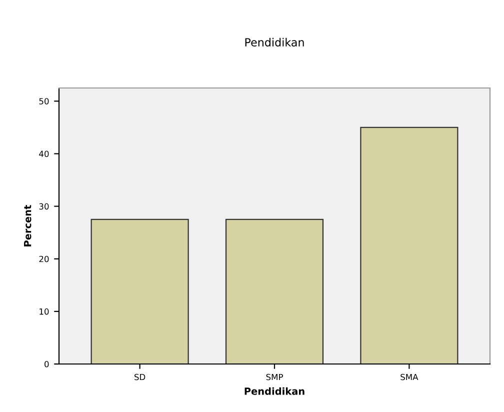 The width and height of the screenshot is (504, 412). Describe the element at coordinates (44, 153) in the screenshot. I see `y-tick-label: 40` at that location.